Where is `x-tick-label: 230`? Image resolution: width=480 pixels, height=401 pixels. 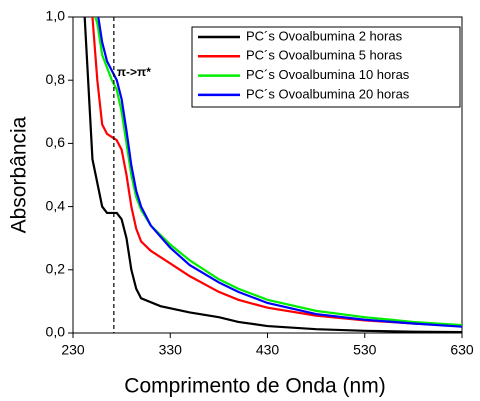
x-tick-label: 230 is located at coordinates (73, 350).